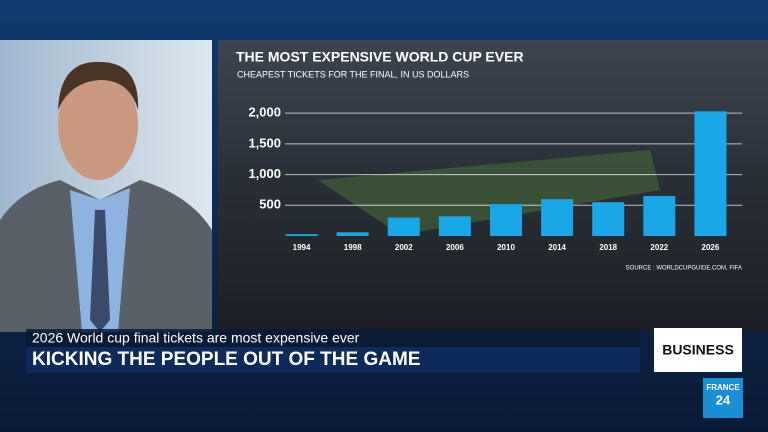  I want to click on head, so click(98, 125).